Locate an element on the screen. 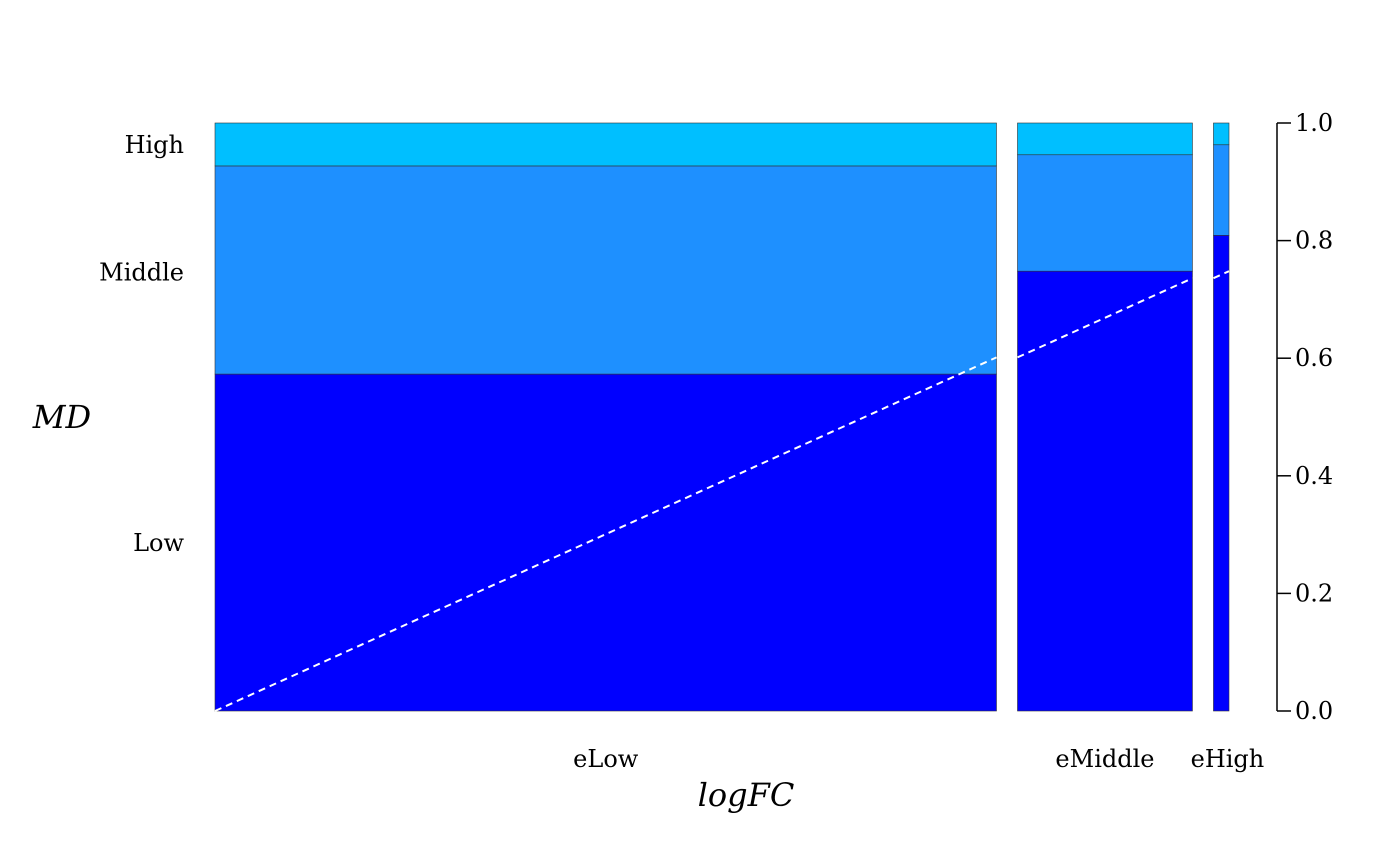 The image size is (1400, 865). bar-segment-eMiddle-Low is located at coordinates (1105, 491).